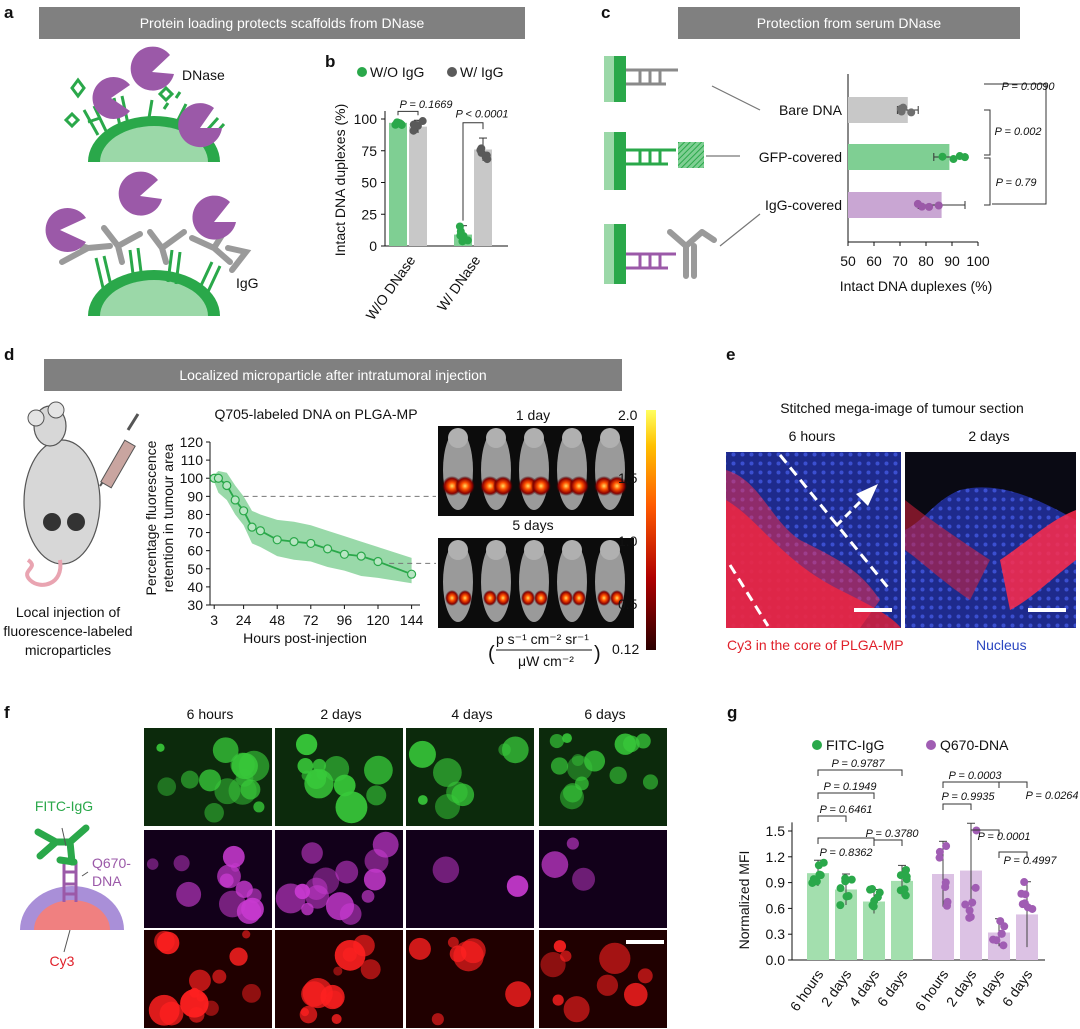  I want to click on y-tick-label: 90, so click(195, 496).